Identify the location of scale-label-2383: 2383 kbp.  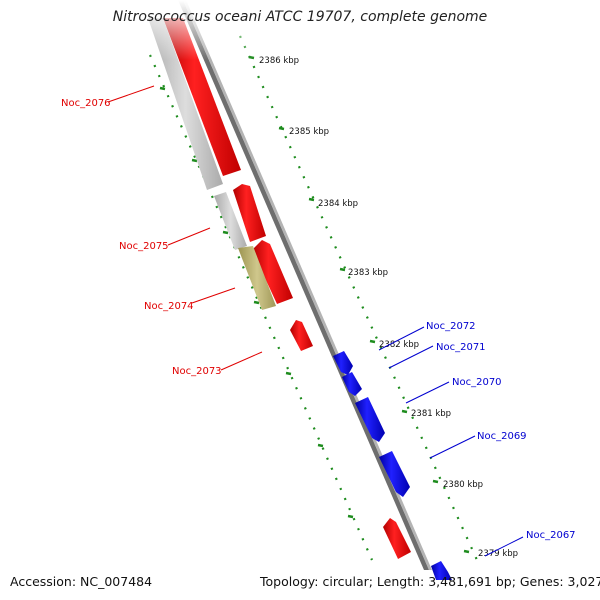
(368, 273).